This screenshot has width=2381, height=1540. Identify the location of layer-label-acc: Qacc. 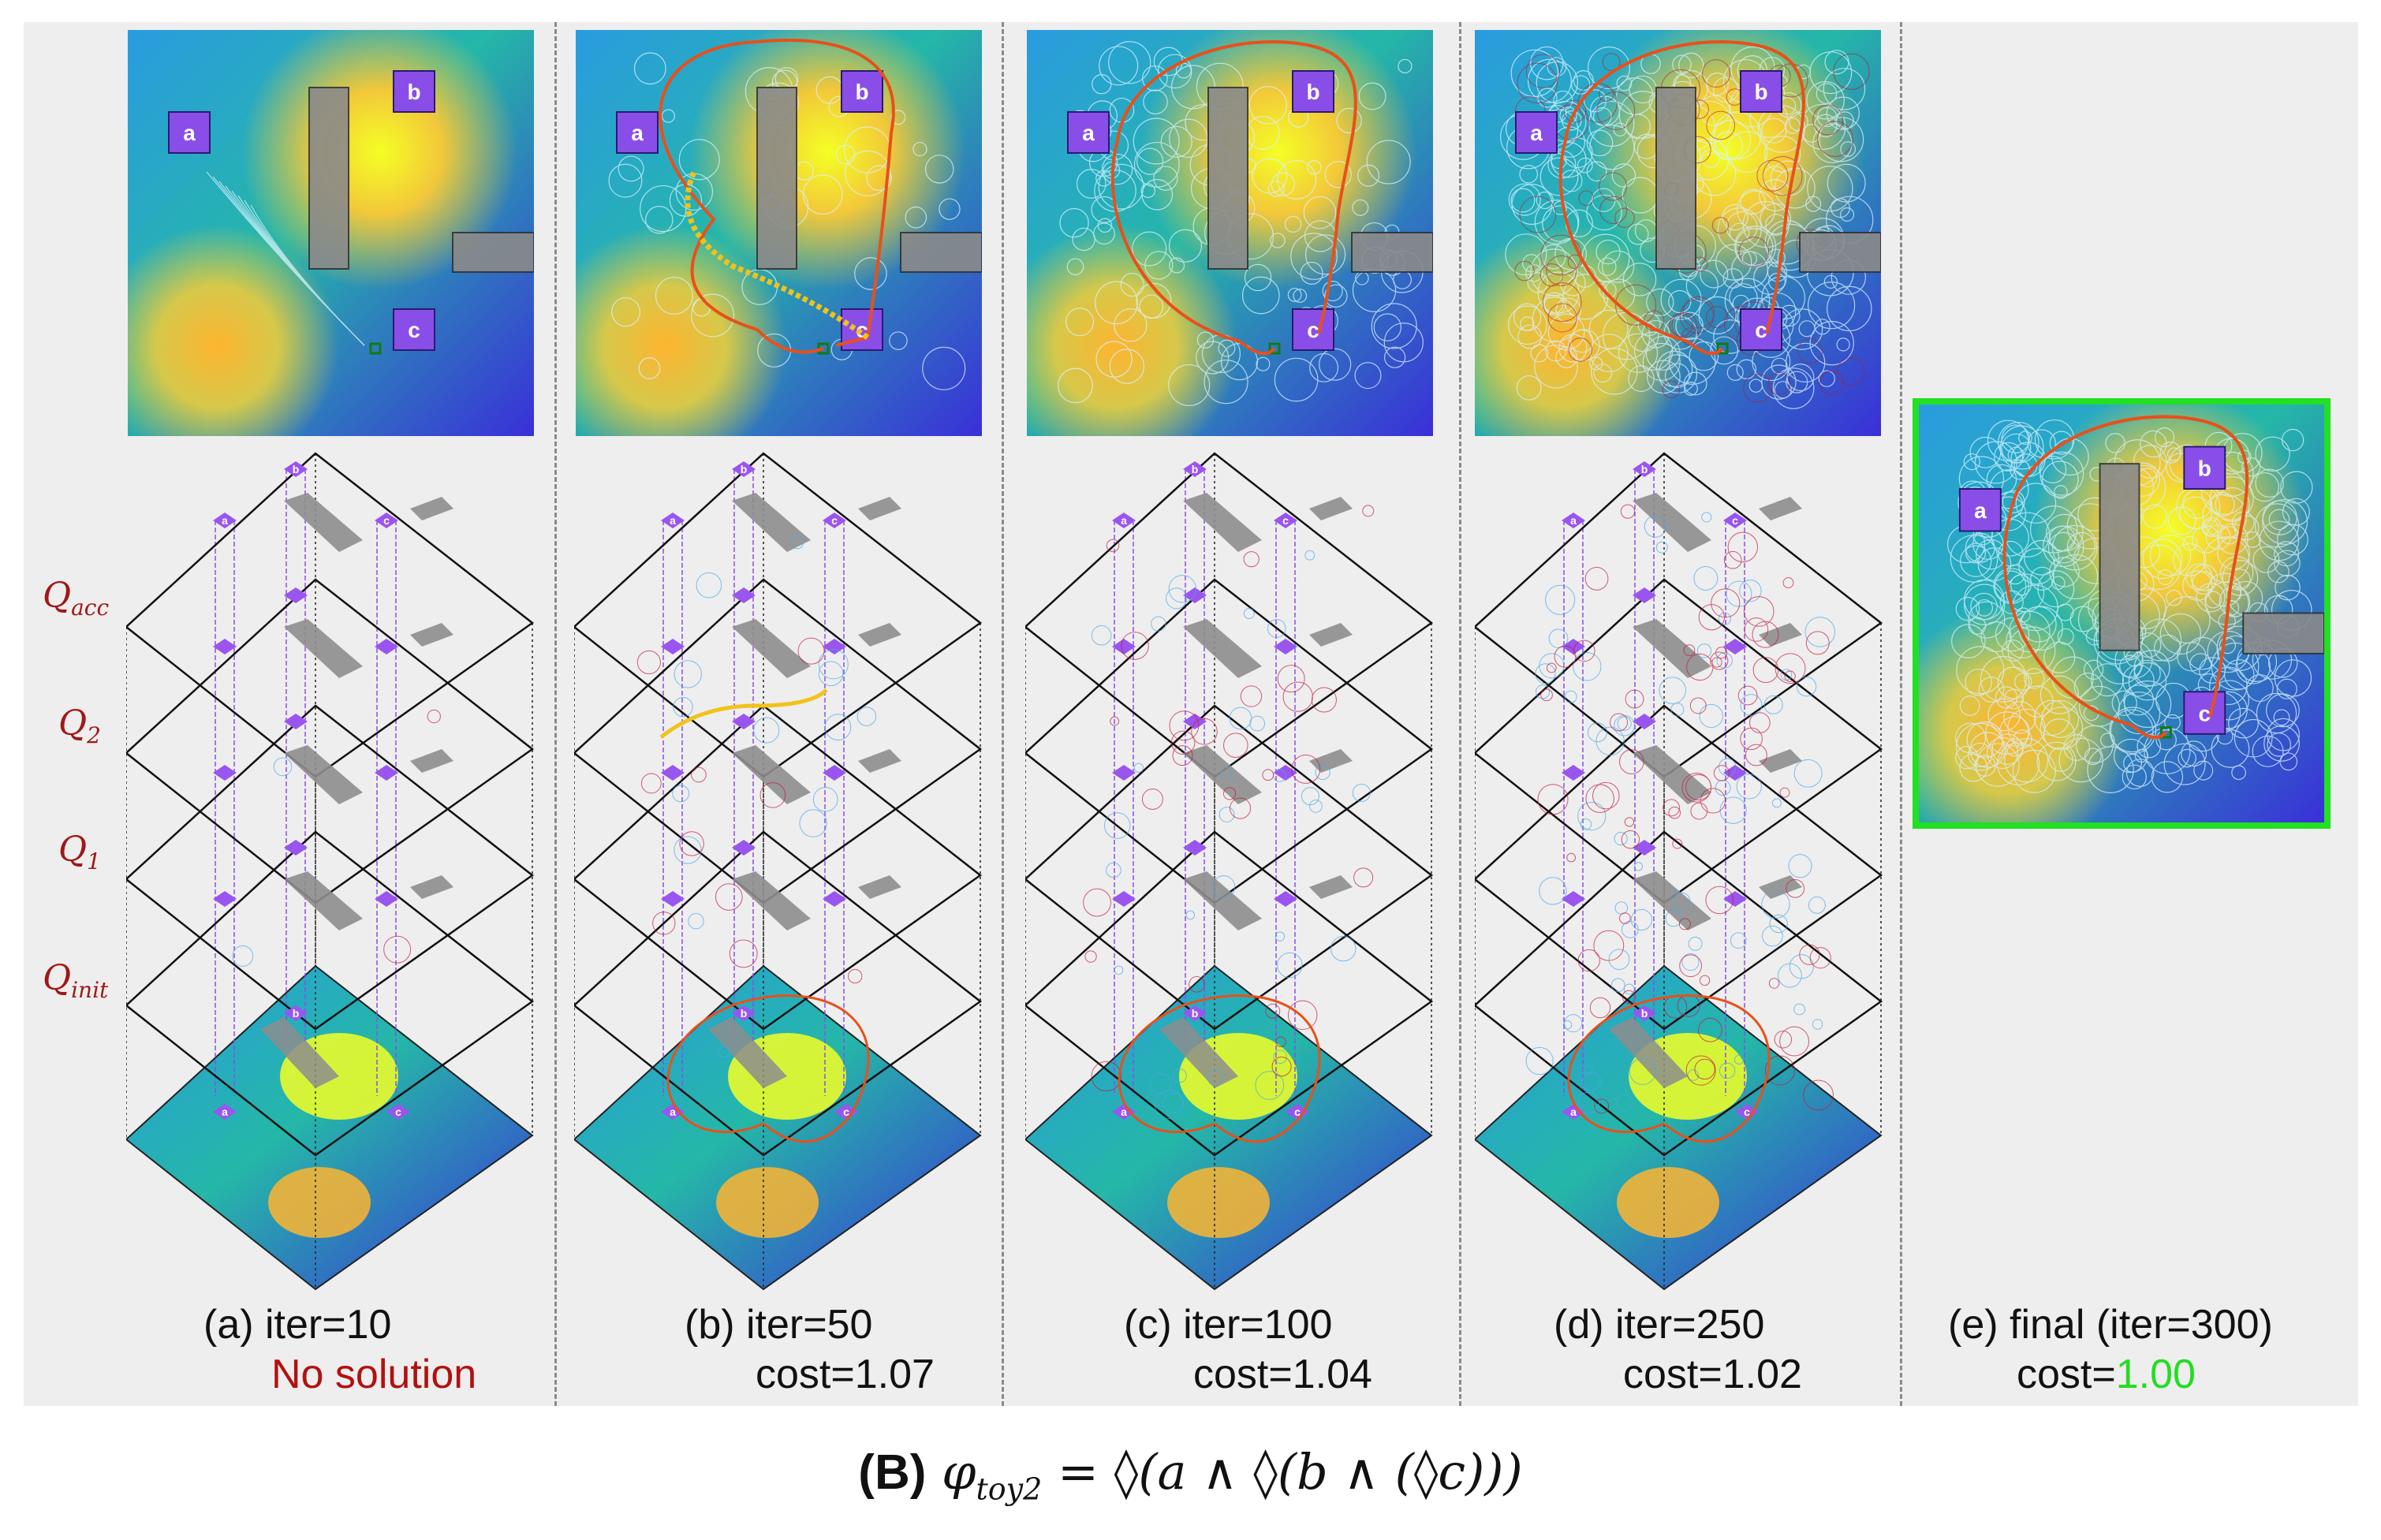
(76, 598).